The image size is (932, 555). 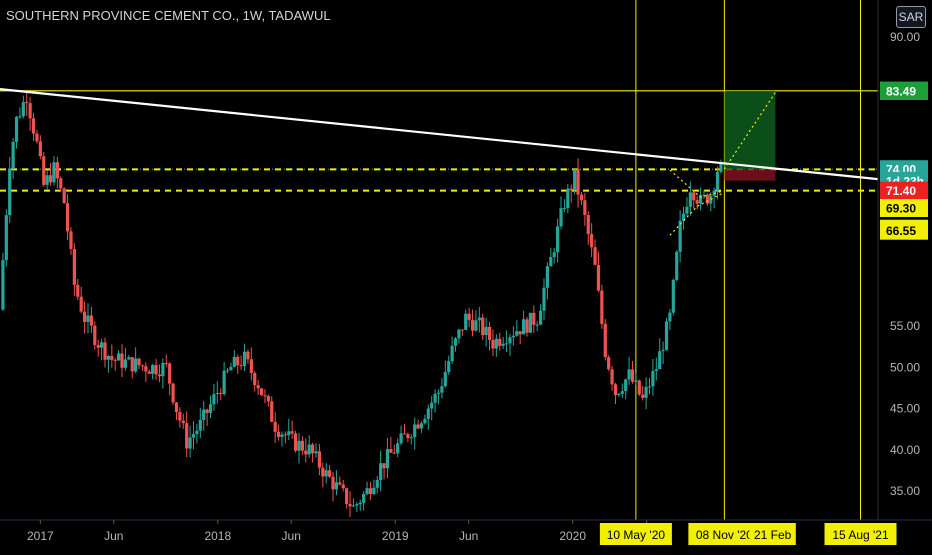 What do you see at coordinates (697, 183) in the screenshot?
I see `pattern-line` at bounding box center [697, 183].